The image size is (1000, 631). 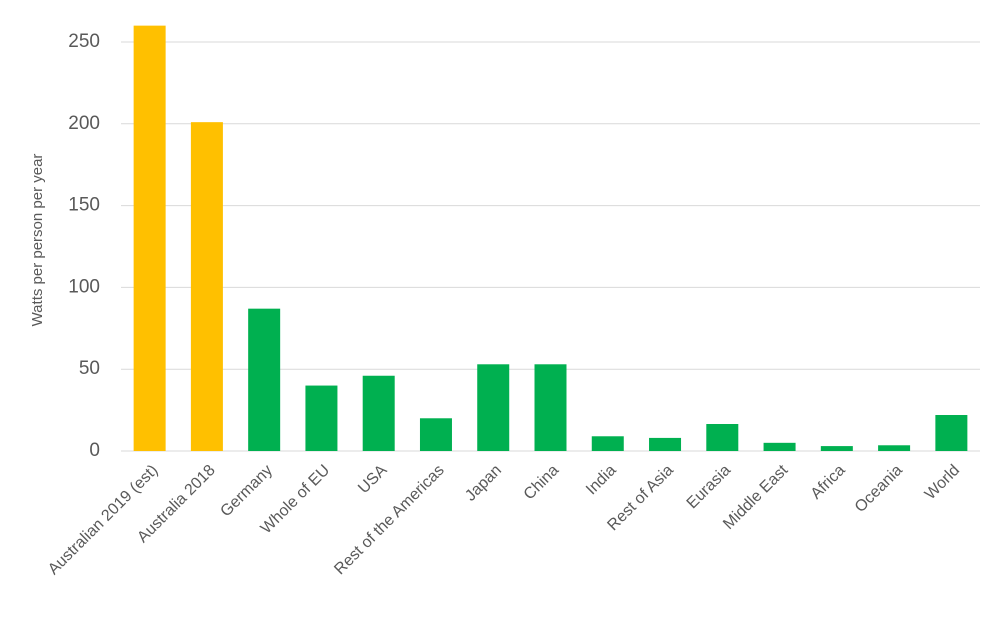 I want to click on x-tick-label: China, so click(x=542, y=483).